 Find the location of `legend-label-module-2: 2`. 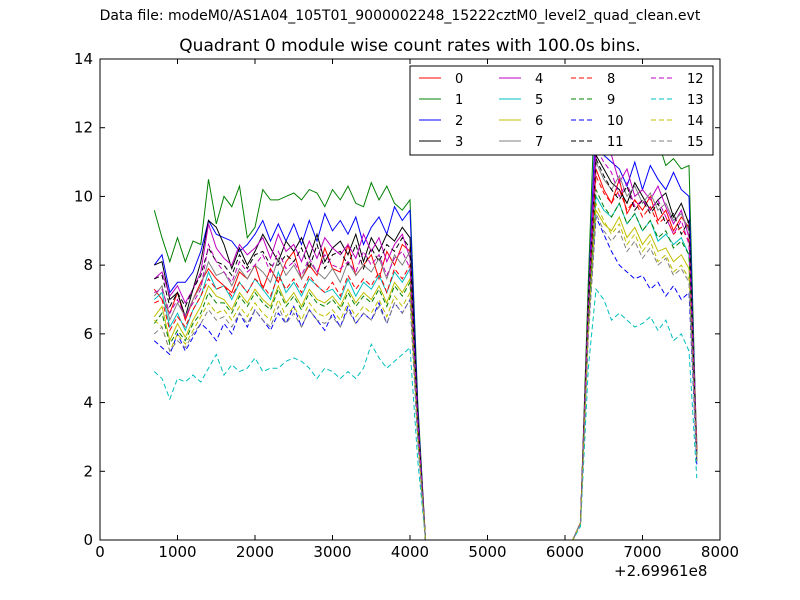

legend-label-module-2: 2 is located at coordinates (459, 121).